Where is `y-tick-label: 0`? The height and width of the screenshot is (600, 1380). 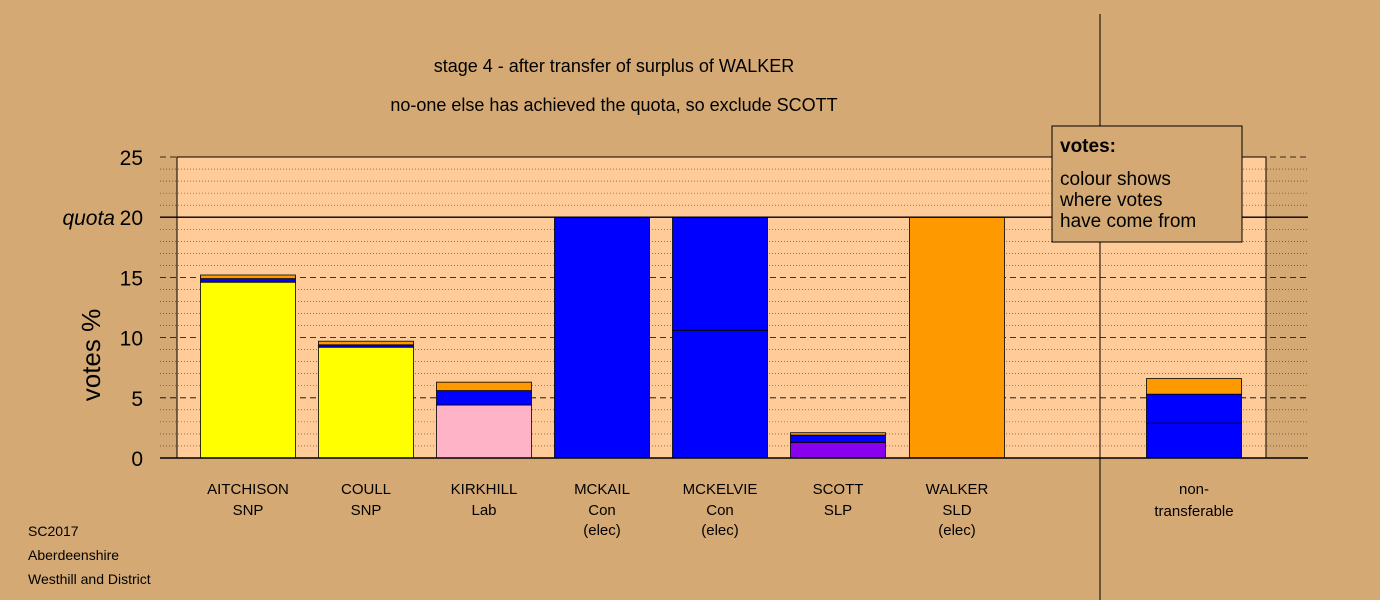
y-tick-label: 0 is located at coordinates (137, 459).